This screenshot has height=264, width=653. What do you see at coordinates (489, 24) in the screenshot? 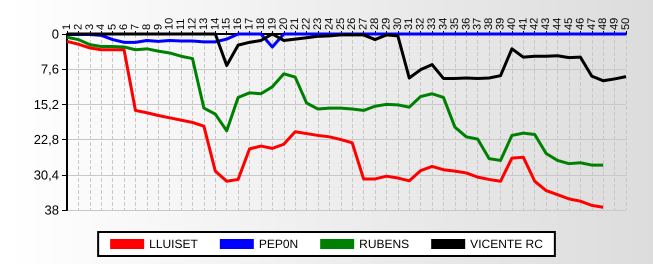
I see `x-tick-label: 38` at bounding box center [489, 24].